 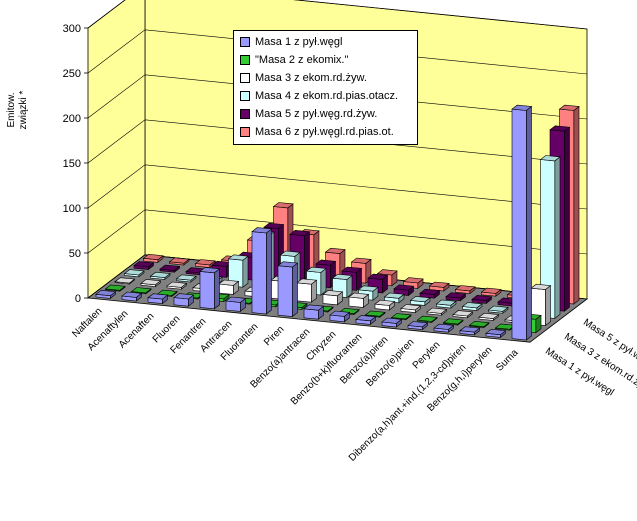 I want to click on x-tick-label: Suma, so click(x=507, y=360).